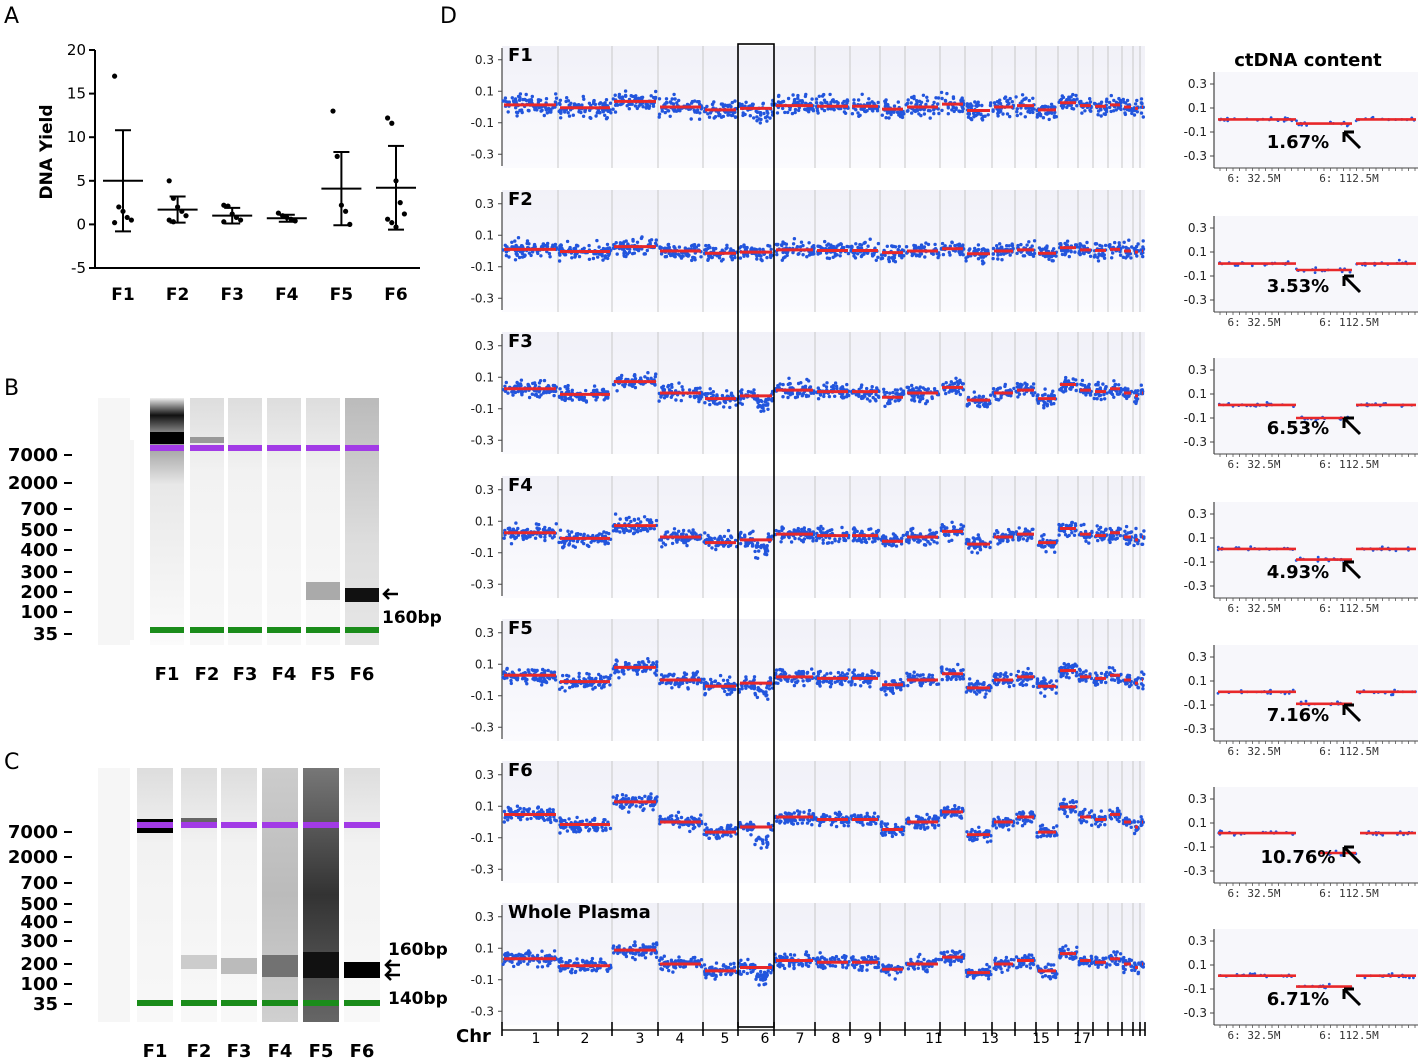 The height and width of the screenshot is (1063, 1427). I want to click on gel-lane-label: F4, so click(284, 674).